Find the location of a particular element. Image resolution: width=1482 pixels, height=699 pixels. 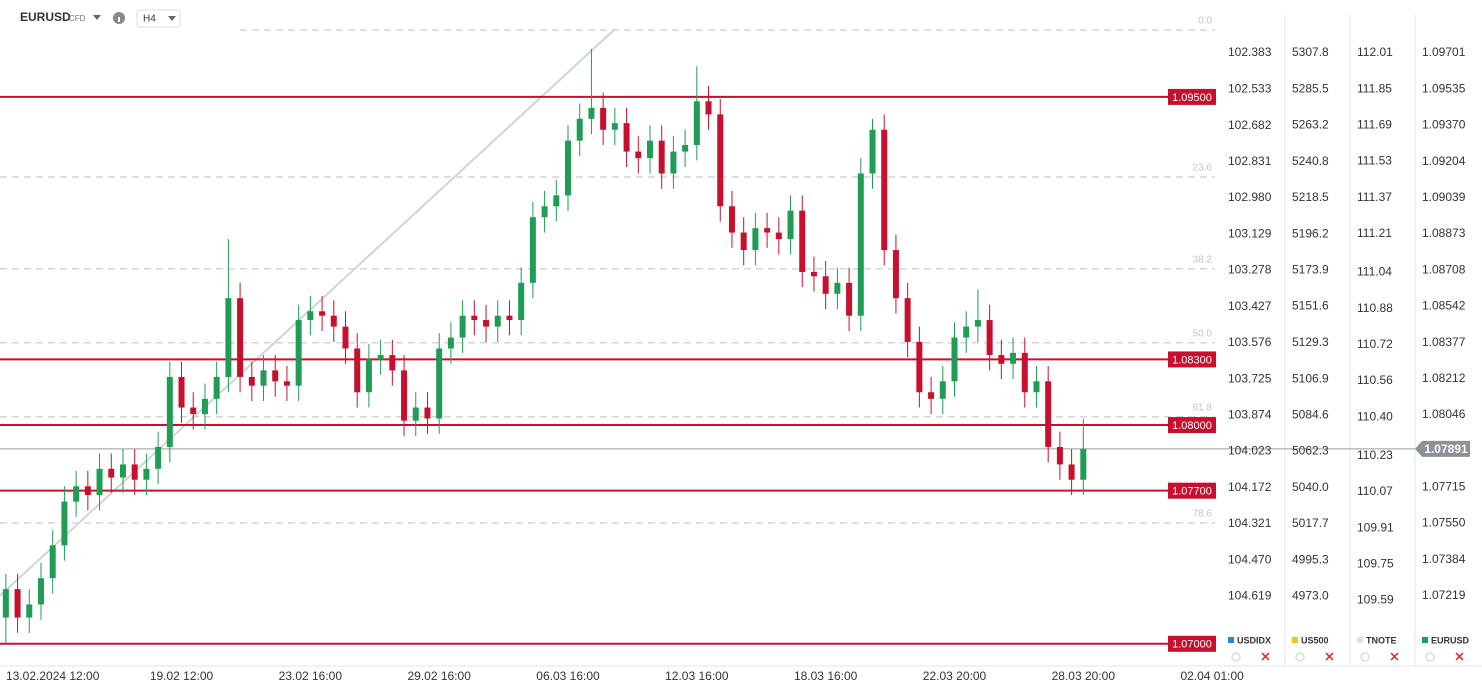

x-tick-label: 23.02 16:00 is located at coordinates (311, 676).